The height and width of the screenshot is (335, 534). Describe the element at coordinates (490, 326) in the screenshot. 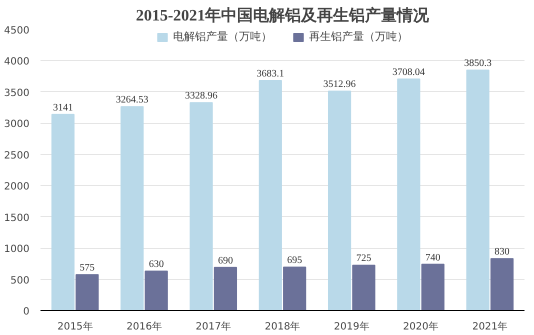

I see `x-tick-label: 2021年` at that location.